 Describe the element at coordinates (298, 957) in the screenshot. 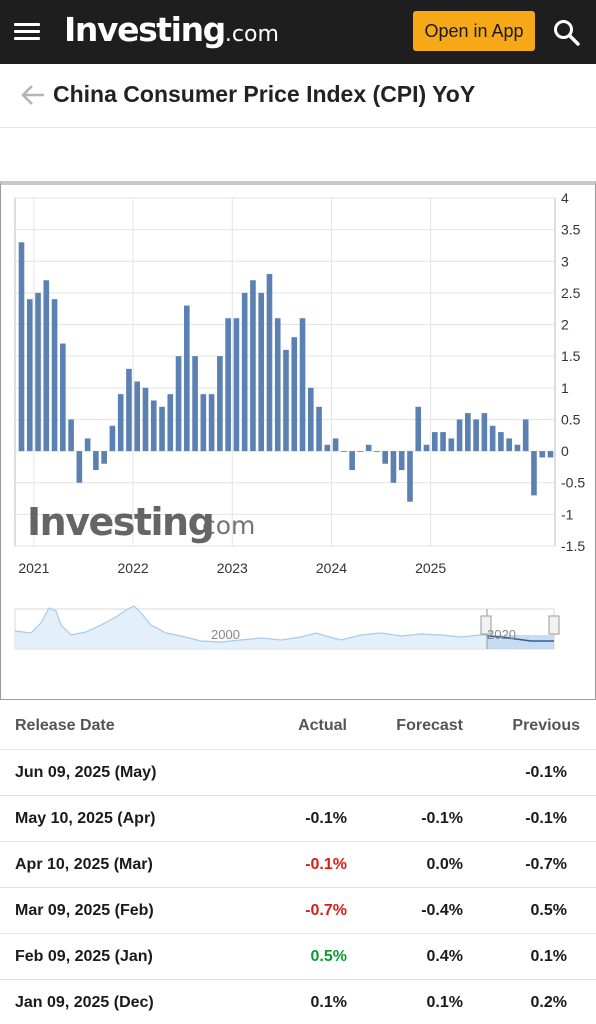

I see `table-row: Feb 09, 2025 (Jan) 0.5% 0.4% 0.1%` at that location.